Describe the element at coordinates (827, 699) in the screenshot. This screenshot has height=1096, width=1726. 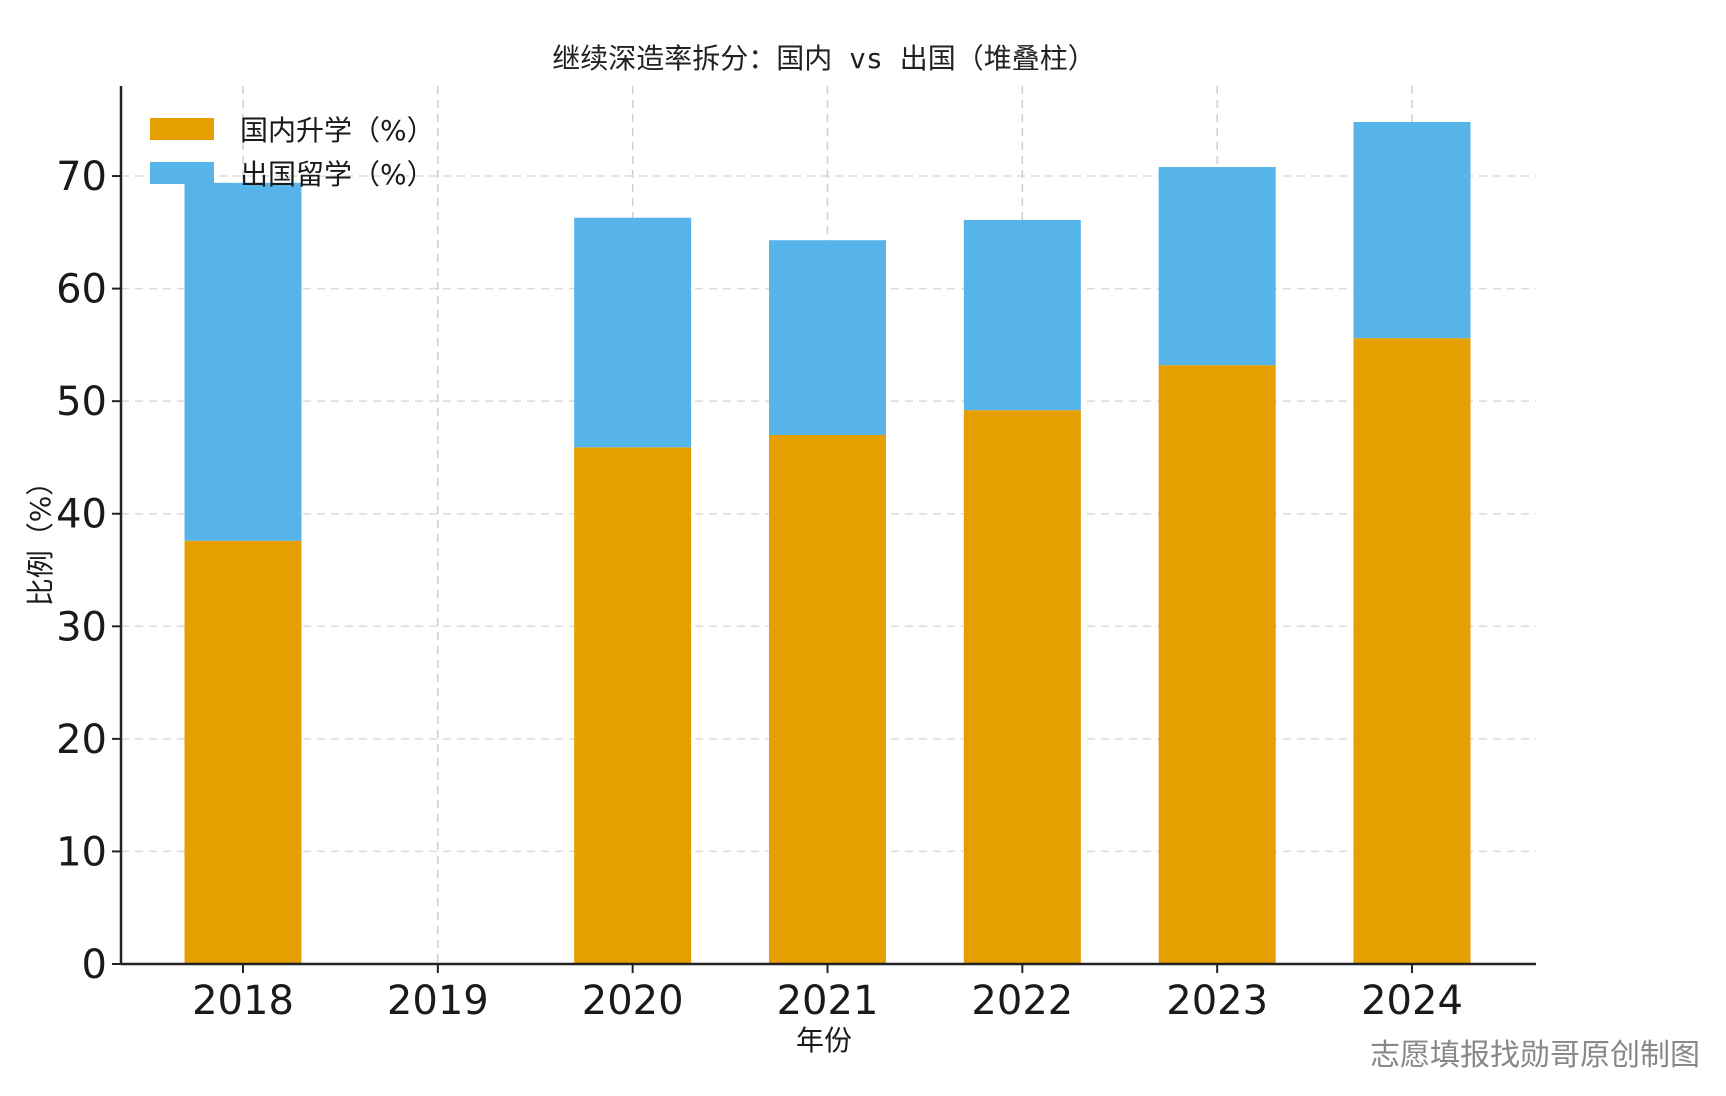
I see `bar-domestic-2021` at that location.